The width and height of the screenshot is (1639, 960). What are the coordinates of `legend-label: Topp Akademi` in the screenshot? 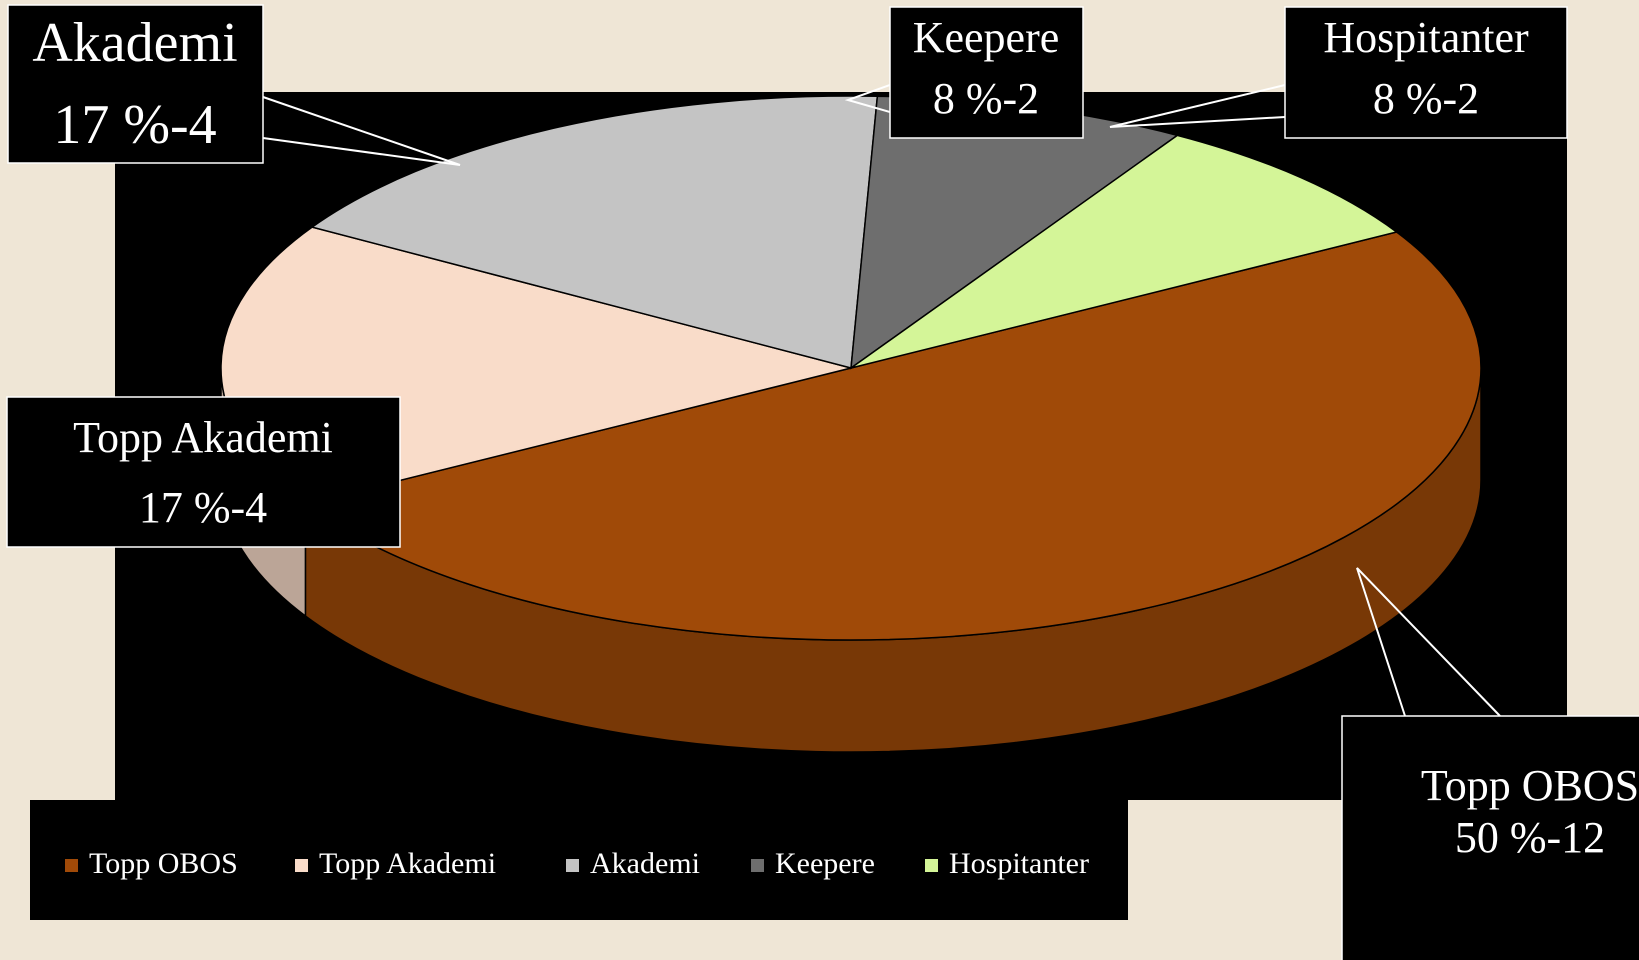 It's located at (407, 863).